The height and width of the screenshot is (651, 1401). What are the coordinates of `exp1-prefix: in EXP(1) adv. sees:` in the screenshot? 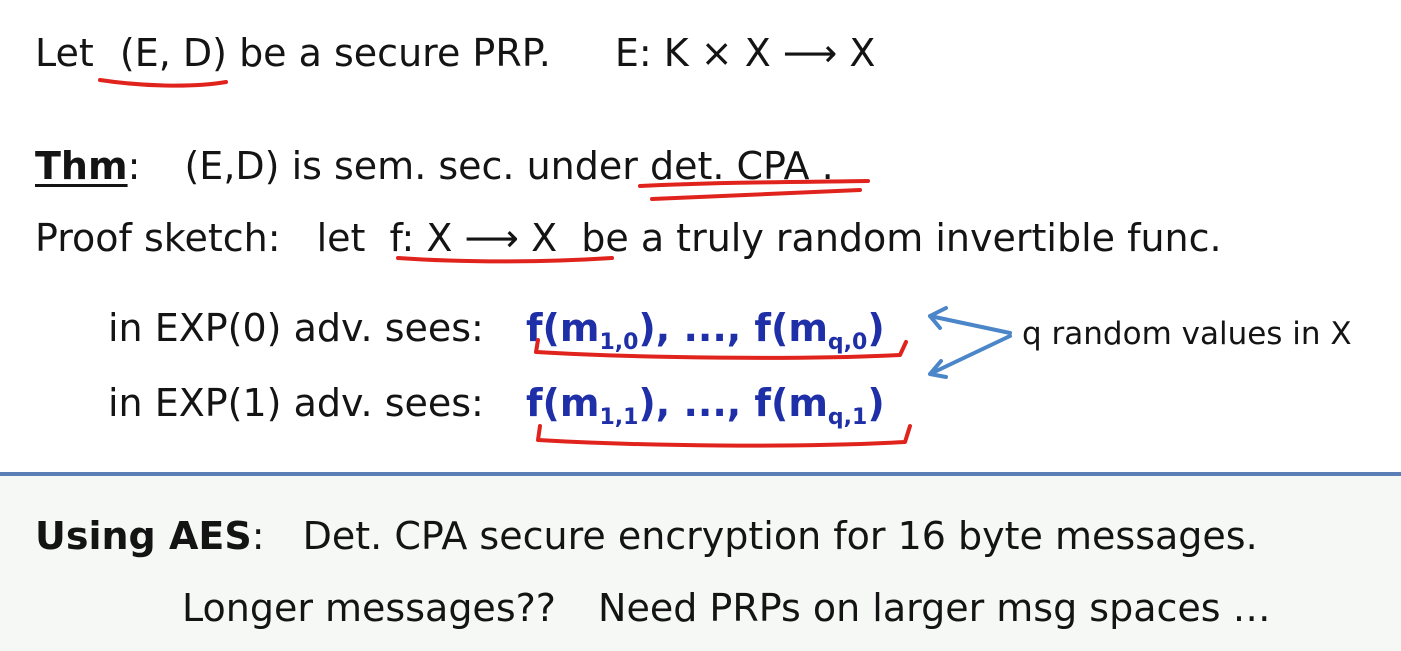 It's located at (296, 403).